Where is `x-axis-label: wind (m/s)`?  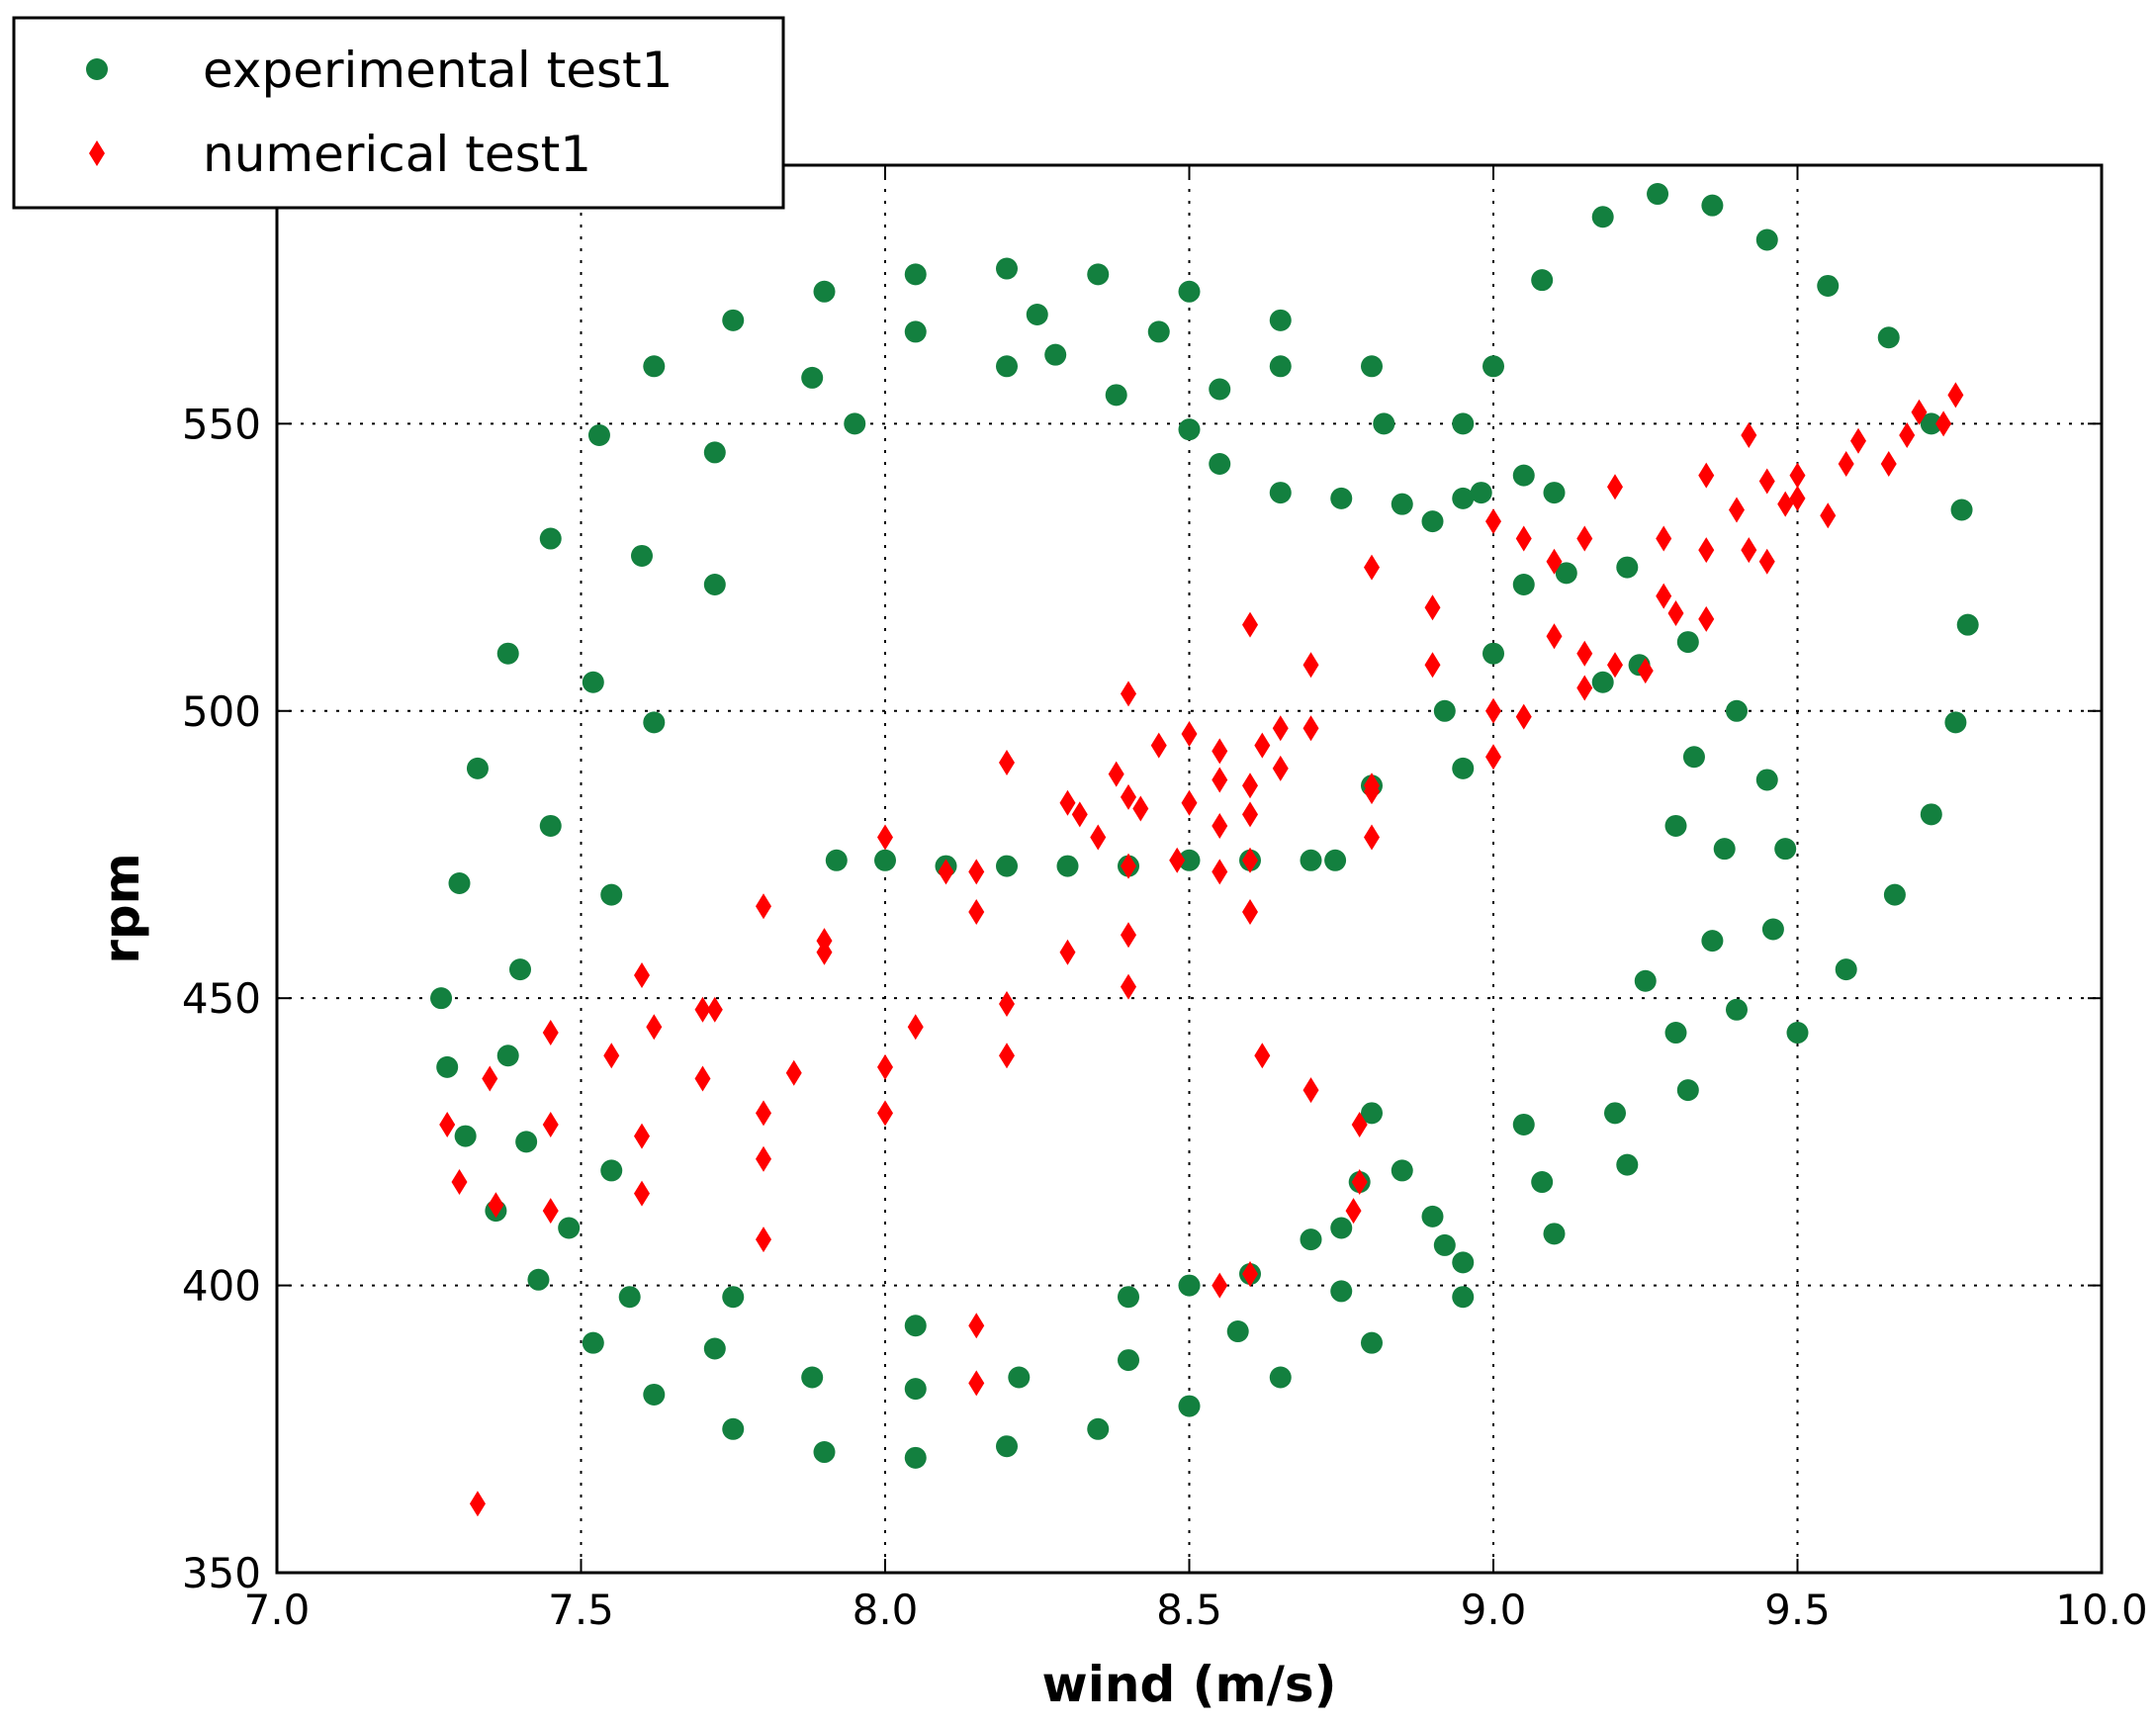 x-axis-label: wind (m/s) is located at coordinates (1189, 1684).